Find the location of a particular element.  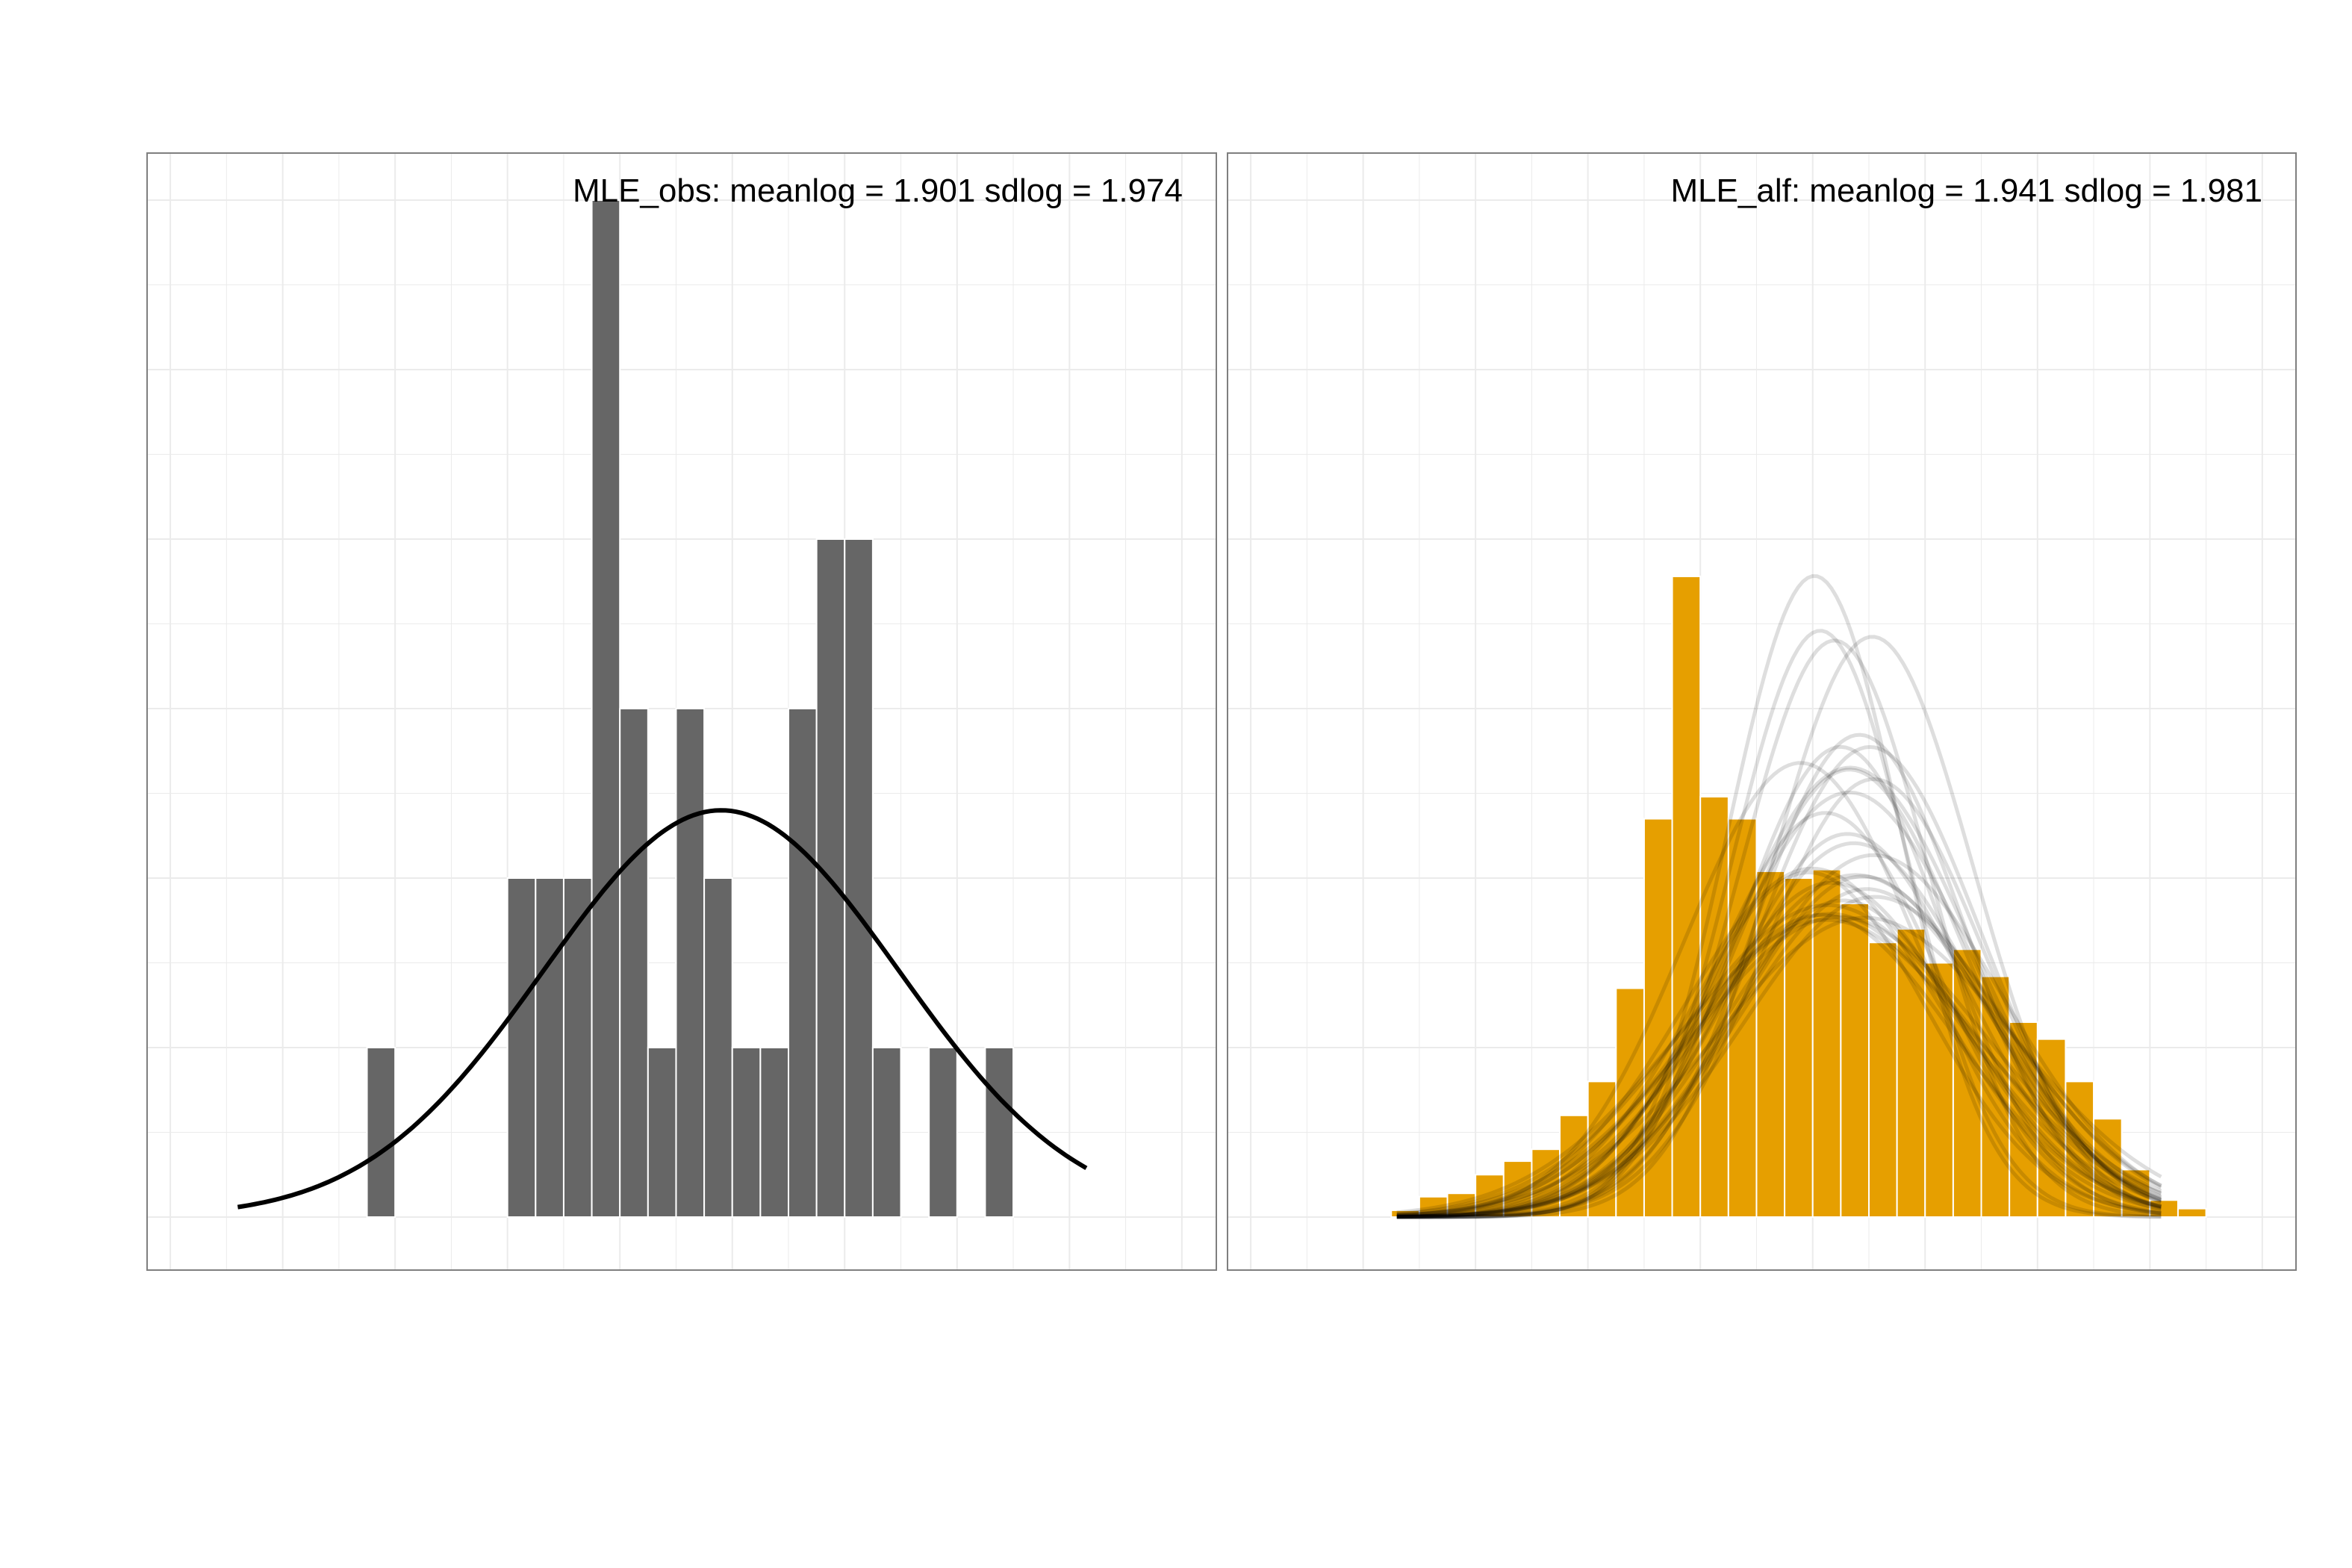

right-annotation: MLE_alf: meanlog = 1.941 sdlog = 1.981 is located at coordinates (1966, 190).